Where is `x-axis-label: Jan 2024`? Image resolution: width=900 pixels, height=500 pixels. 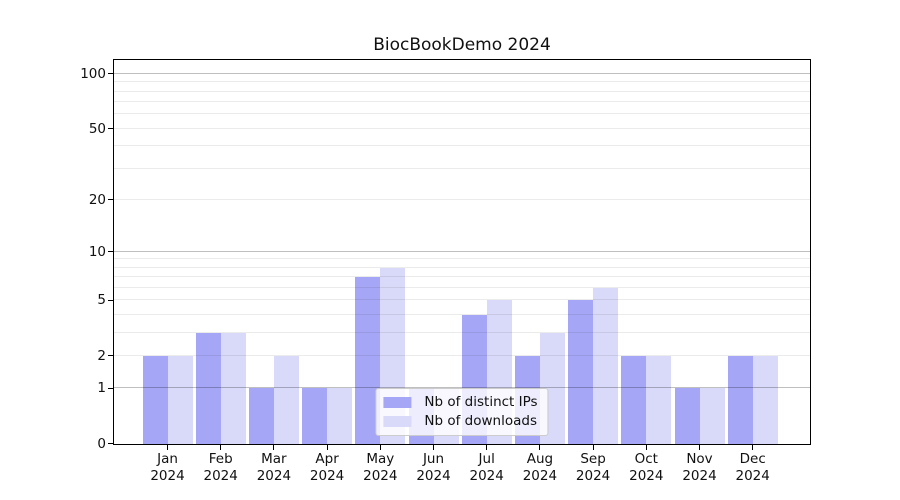
x-axis-label: Jan 2024 is located at coordinates (167, 467).